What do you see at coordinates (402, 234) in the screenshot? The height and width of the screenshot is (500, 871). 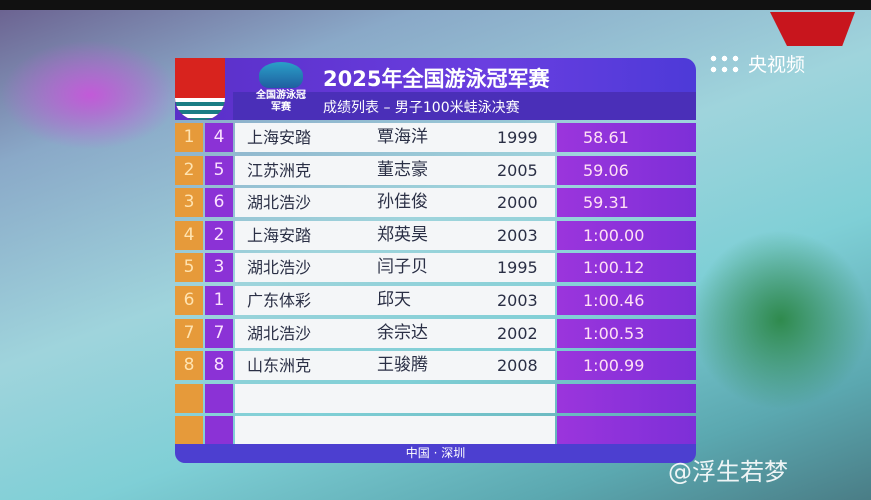 I see `athlete-name: 郑英昊` at bounding box center [402, 234].